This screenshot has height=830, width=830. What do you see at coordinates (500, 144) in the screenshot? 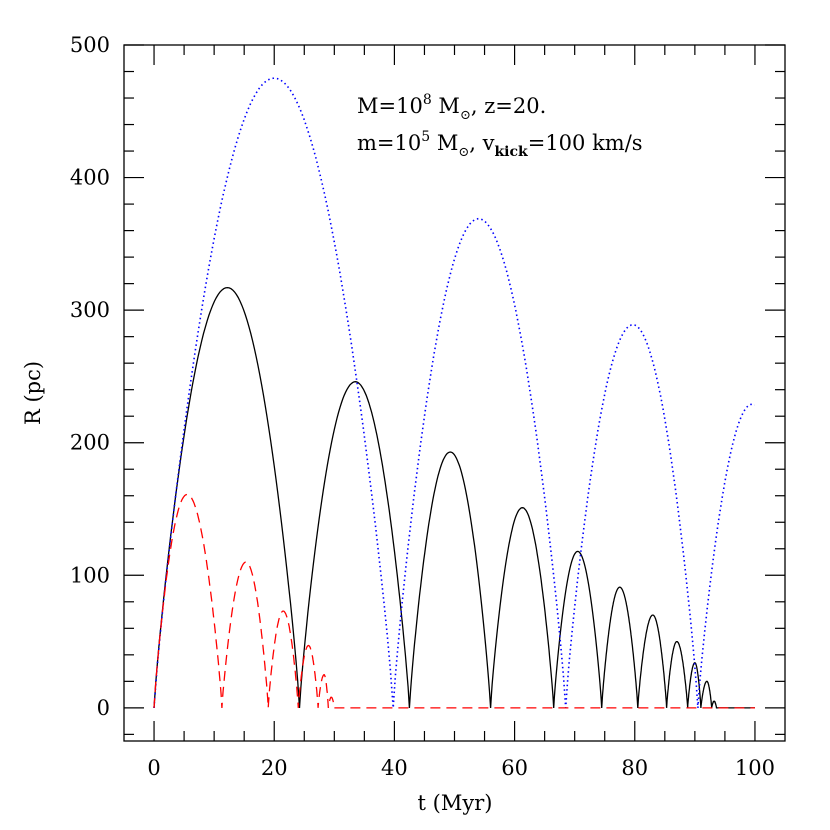
I see `annotation-line-2: m=105 M⊙, vkick=100 km/s` at bounding box center [500, 144].